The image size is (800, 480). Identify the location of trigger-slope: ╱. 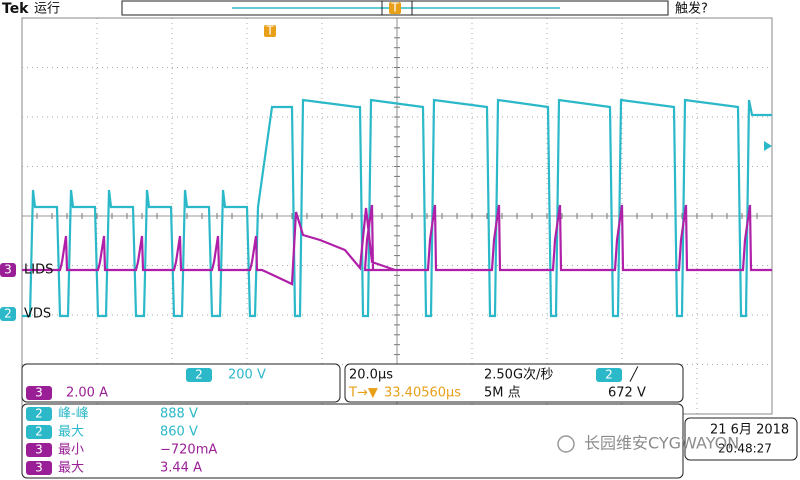
(634, 374).